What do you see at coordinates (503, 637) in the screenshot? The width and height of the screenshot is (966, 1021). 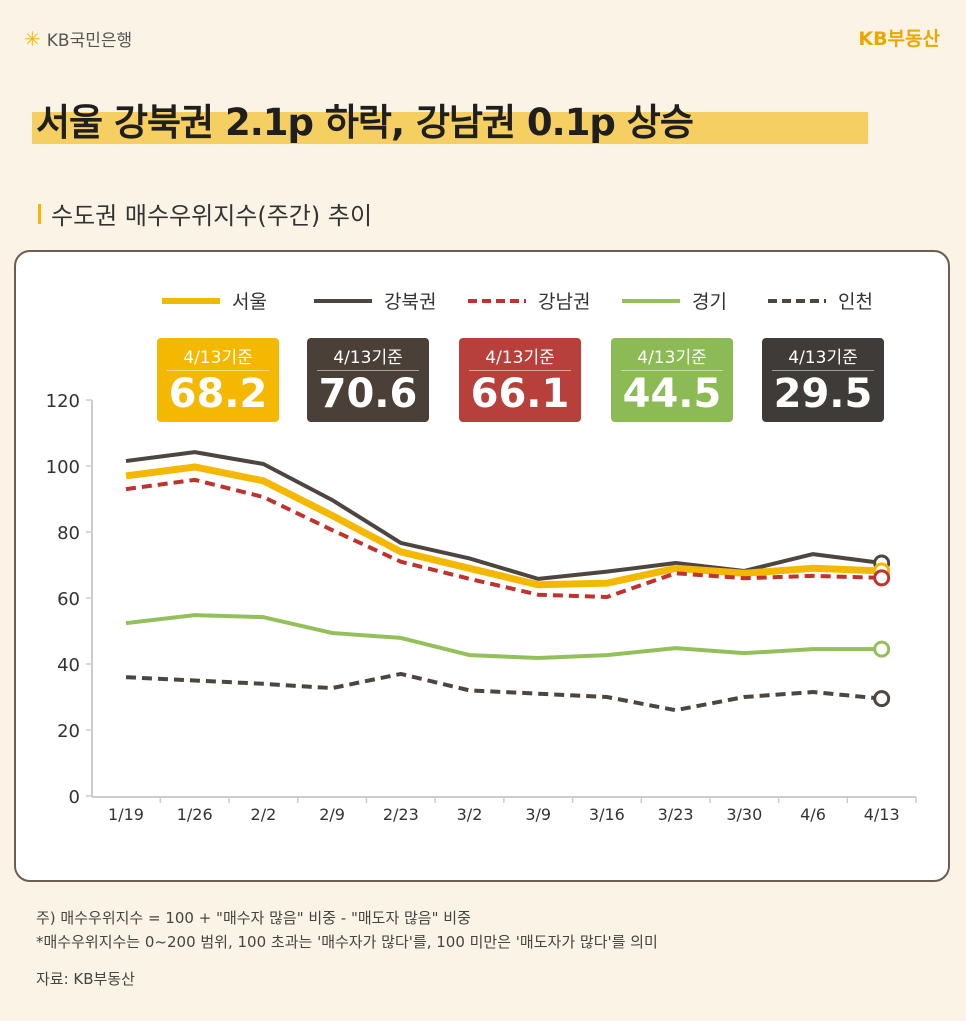 I see `series-line-경기` at bounding box center [503, 637].